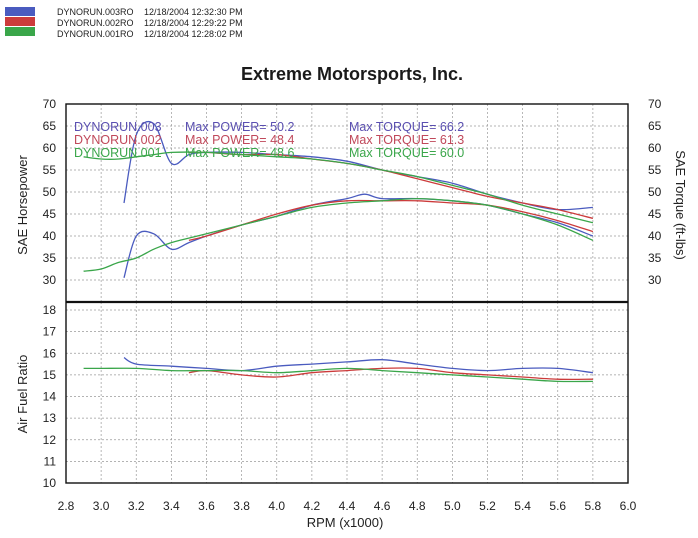 This screenshot has height=538, width=698. I want to click on legend-time-run2: 12/18/2004 12:29:22 PM, so click(193, 23).